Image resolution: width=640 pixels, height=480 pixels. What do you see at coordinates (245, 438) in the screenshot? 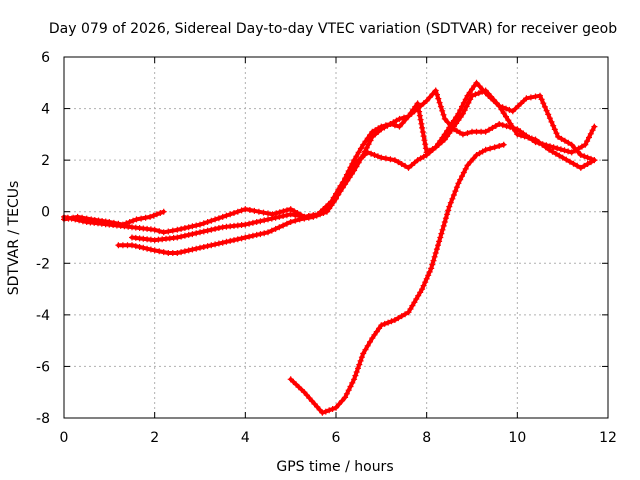
I see `x-tick-label: 4` at bounding box center [245, 438].